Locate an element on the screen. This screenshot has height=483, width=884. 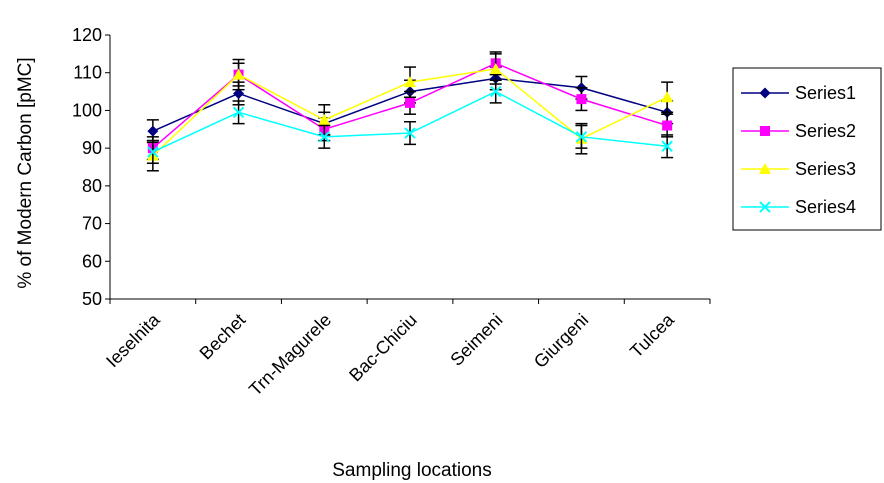
x-tick-label-seimeni: Seimeni is located at coordinates (476, 340).